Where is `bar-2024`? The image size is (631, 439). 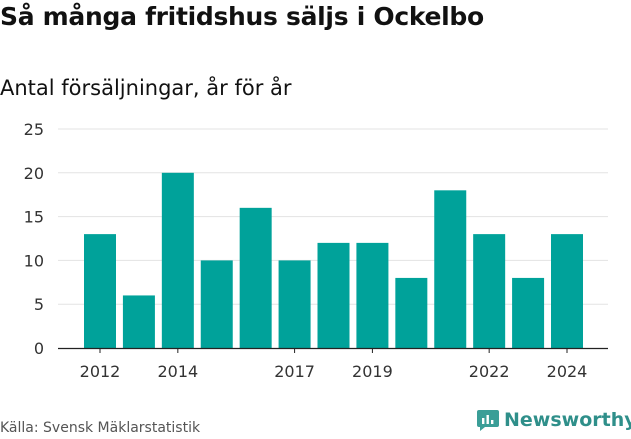
bar-2024 is located at coordinates (567, 291).